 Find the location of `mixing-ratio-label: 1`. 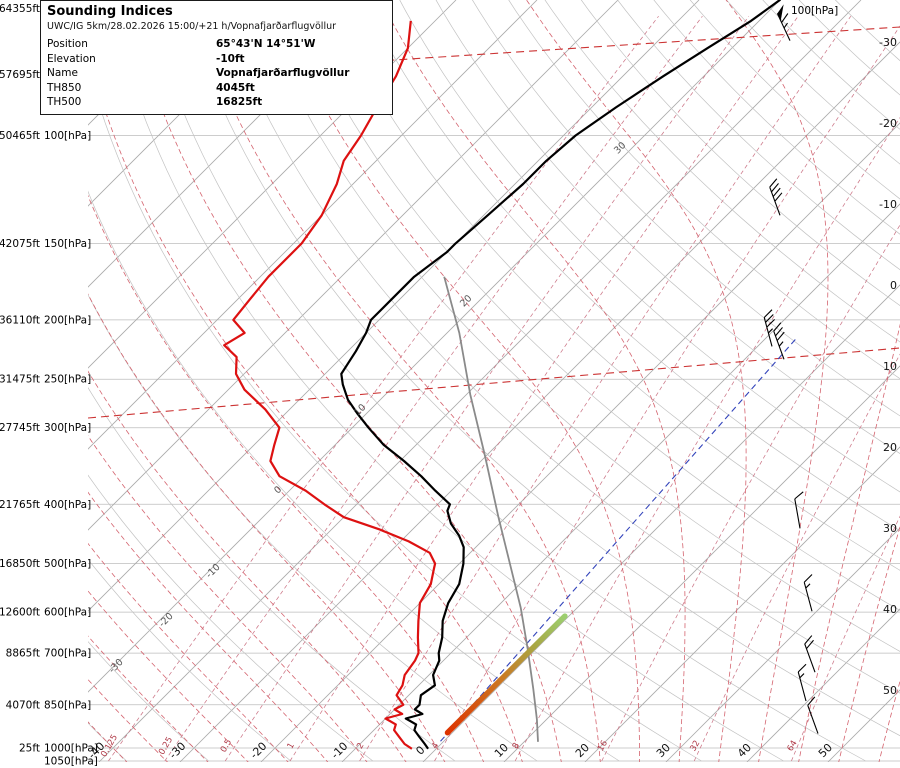

mixing-ratio-label: 1 is located at coordinates (291, 746).